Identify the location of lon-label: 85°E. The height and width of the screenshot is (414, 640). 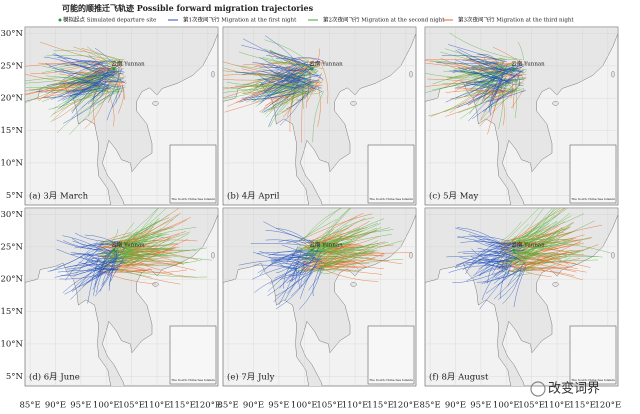
(227, 406).